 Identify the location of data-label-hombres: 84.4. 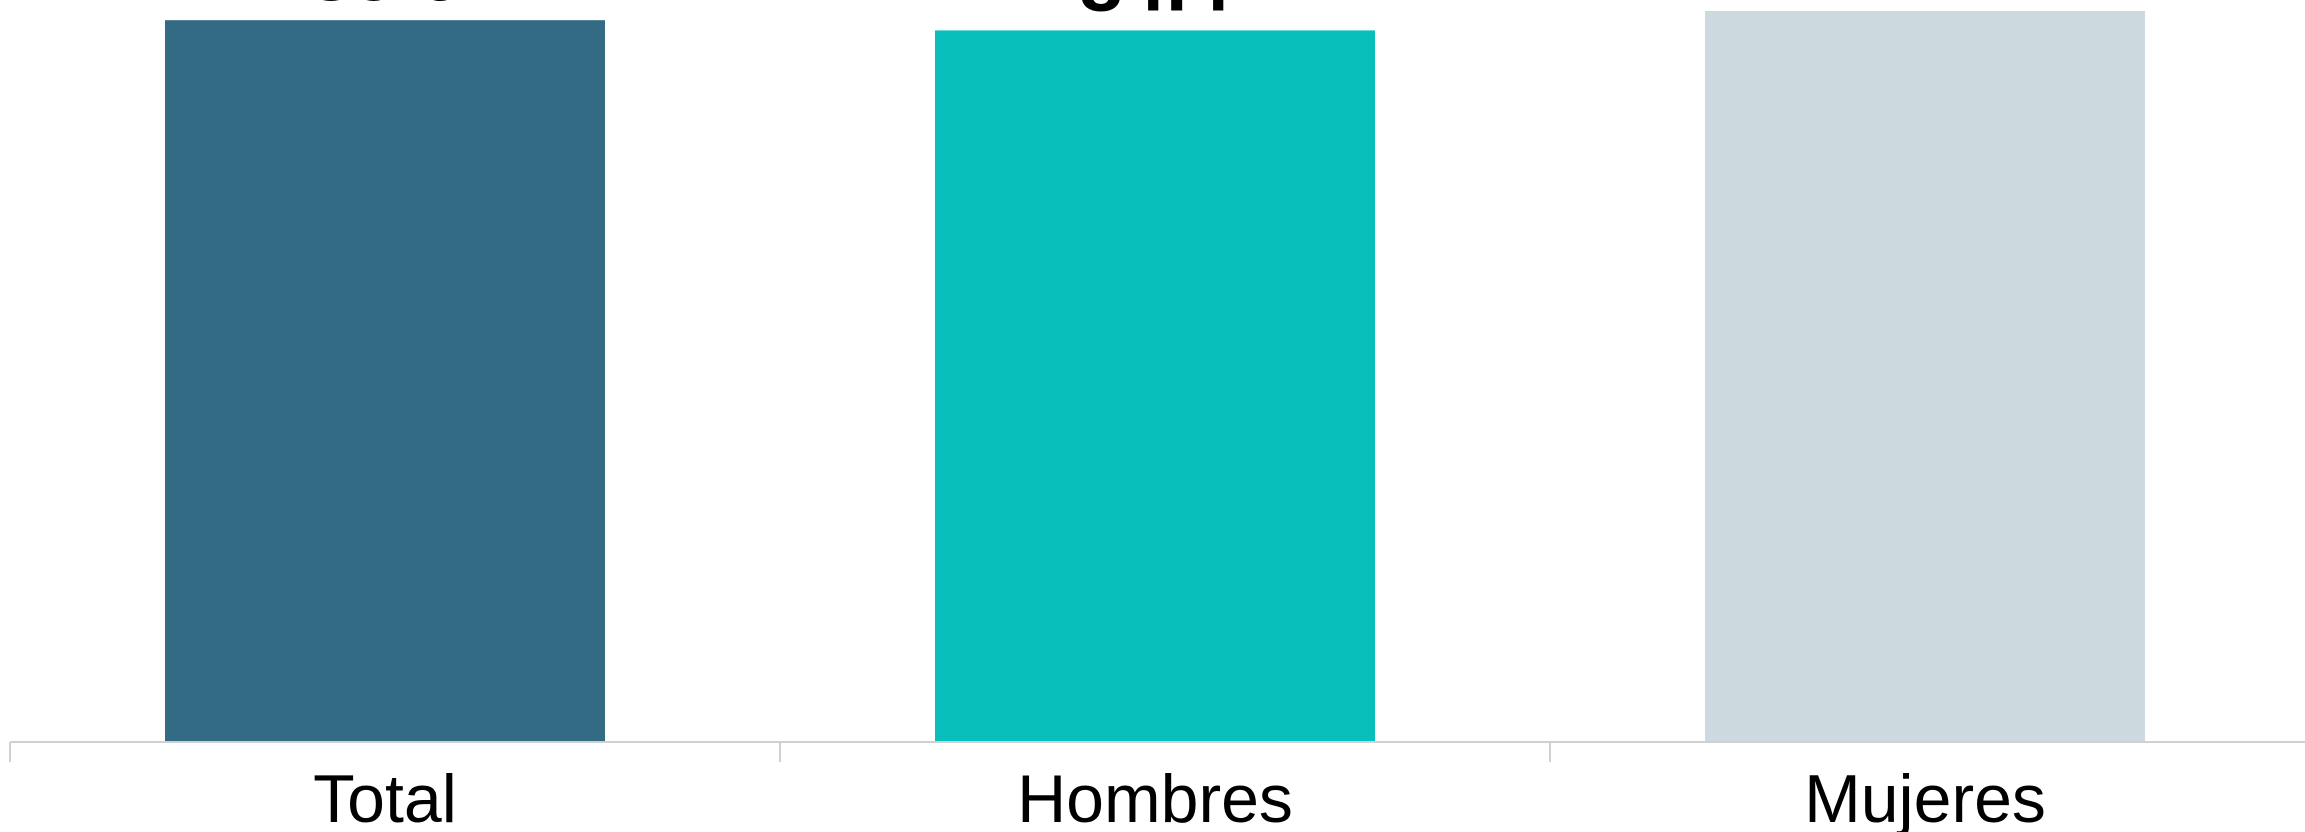
(1155, 13).